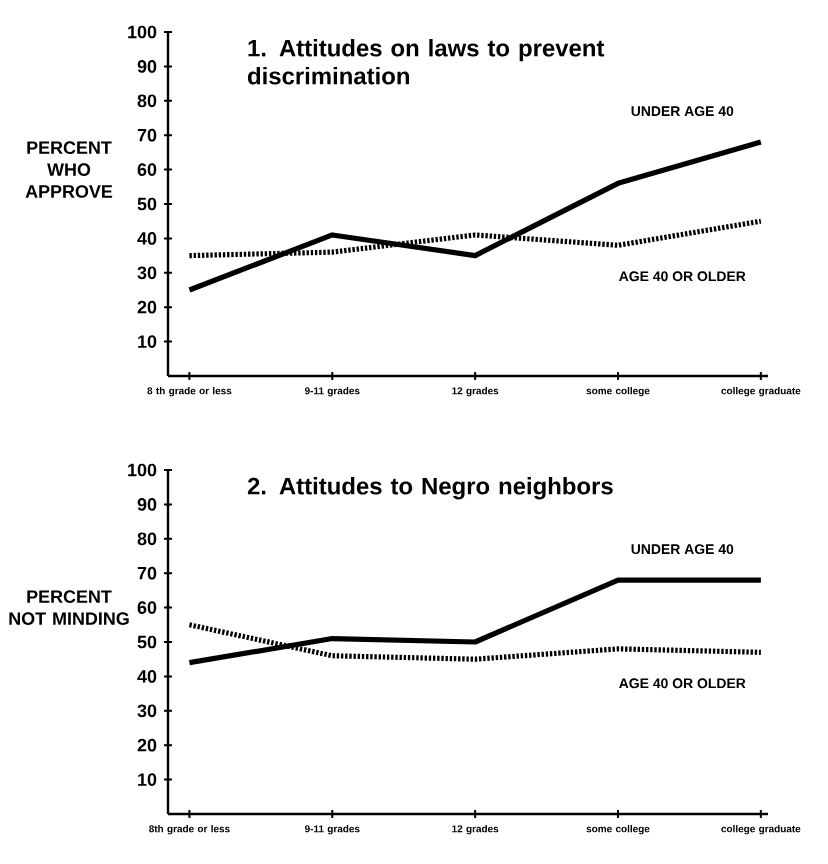 Image resolution: width=828 pixels, height=864 pixels. I want to click on text: 1. Attitudes on laws to prevent discrimination, so click(426, 62).